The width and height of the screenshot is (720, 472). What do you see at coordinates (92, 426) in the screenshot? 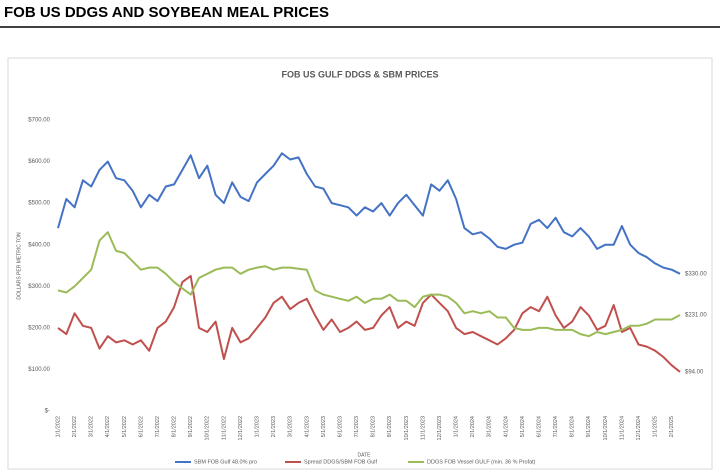
I see `x-tick-label: 3/1/2022` at bounding box center [92, 426].